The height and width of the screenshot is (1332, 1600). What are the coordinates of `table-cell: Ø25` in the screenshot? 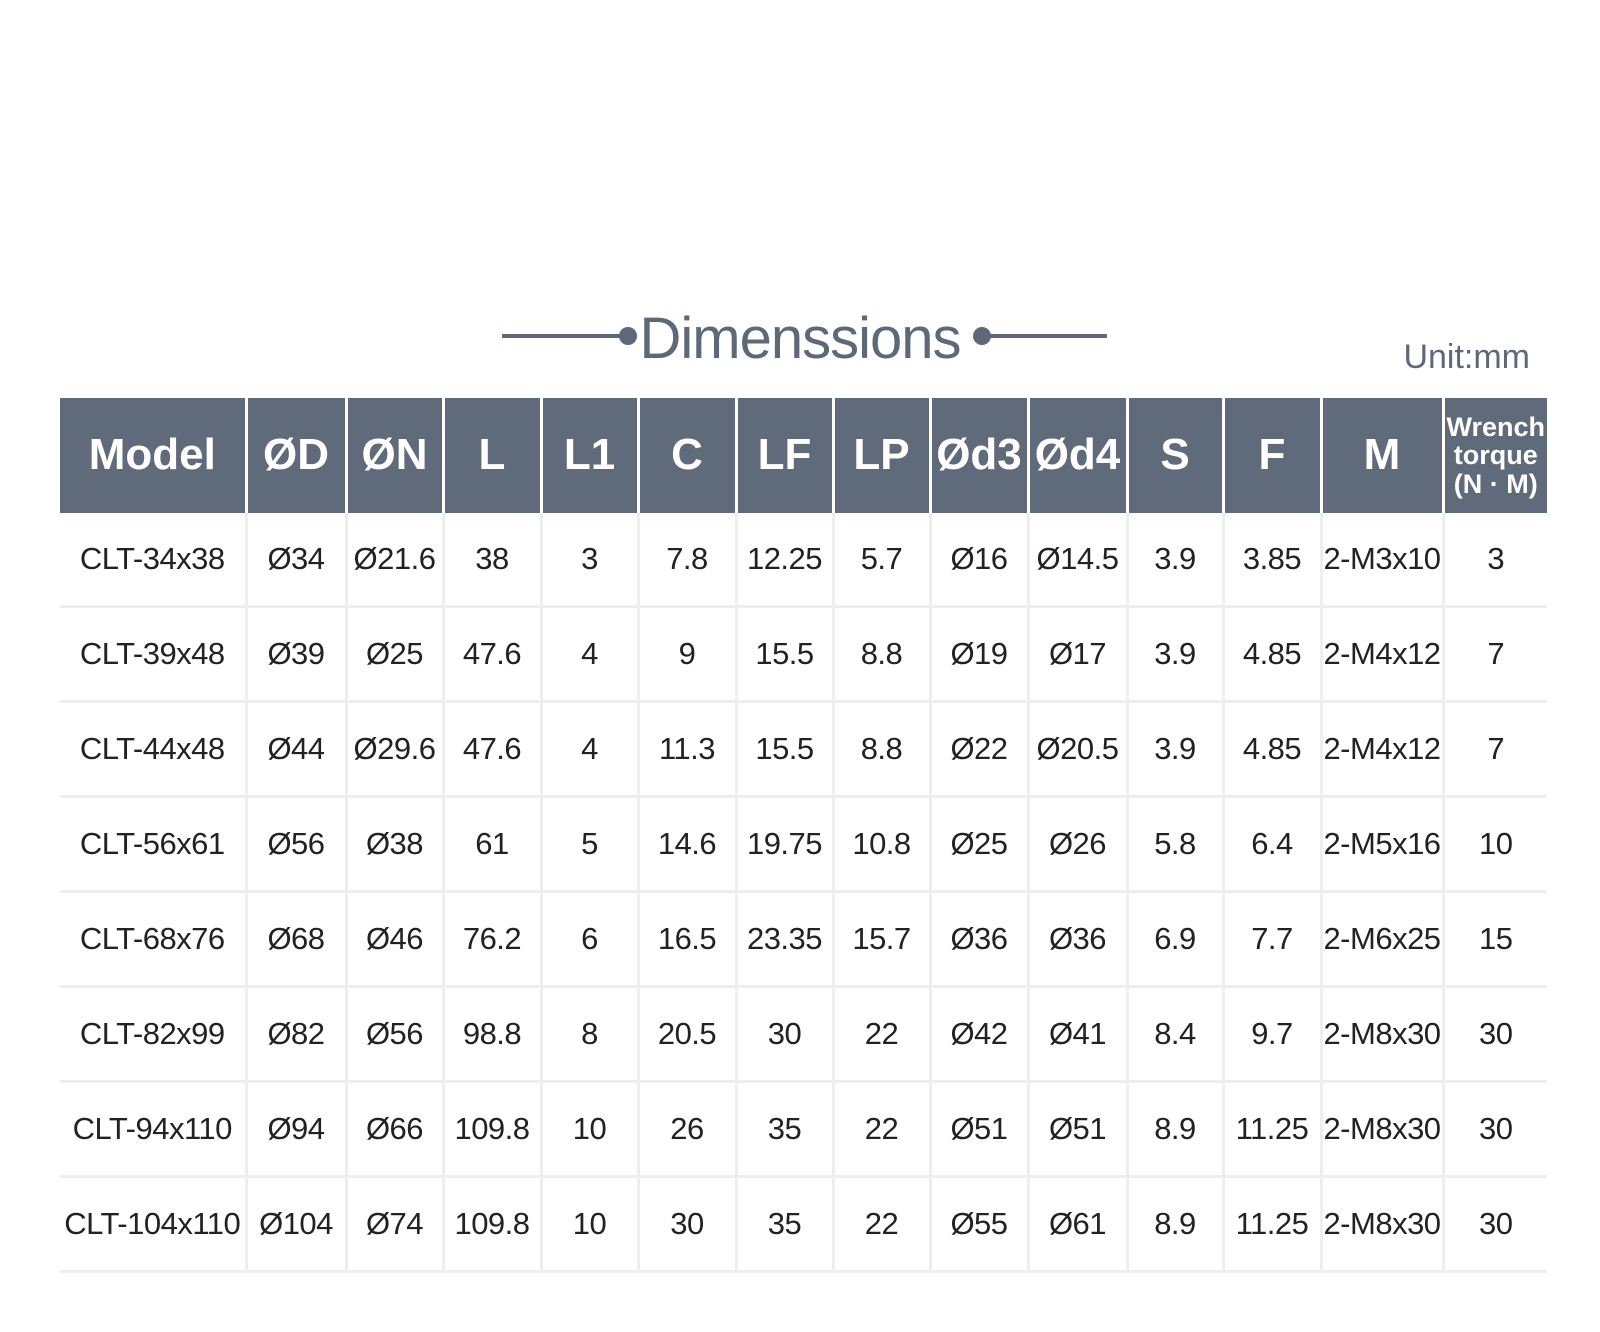 It's located at (978, 844).